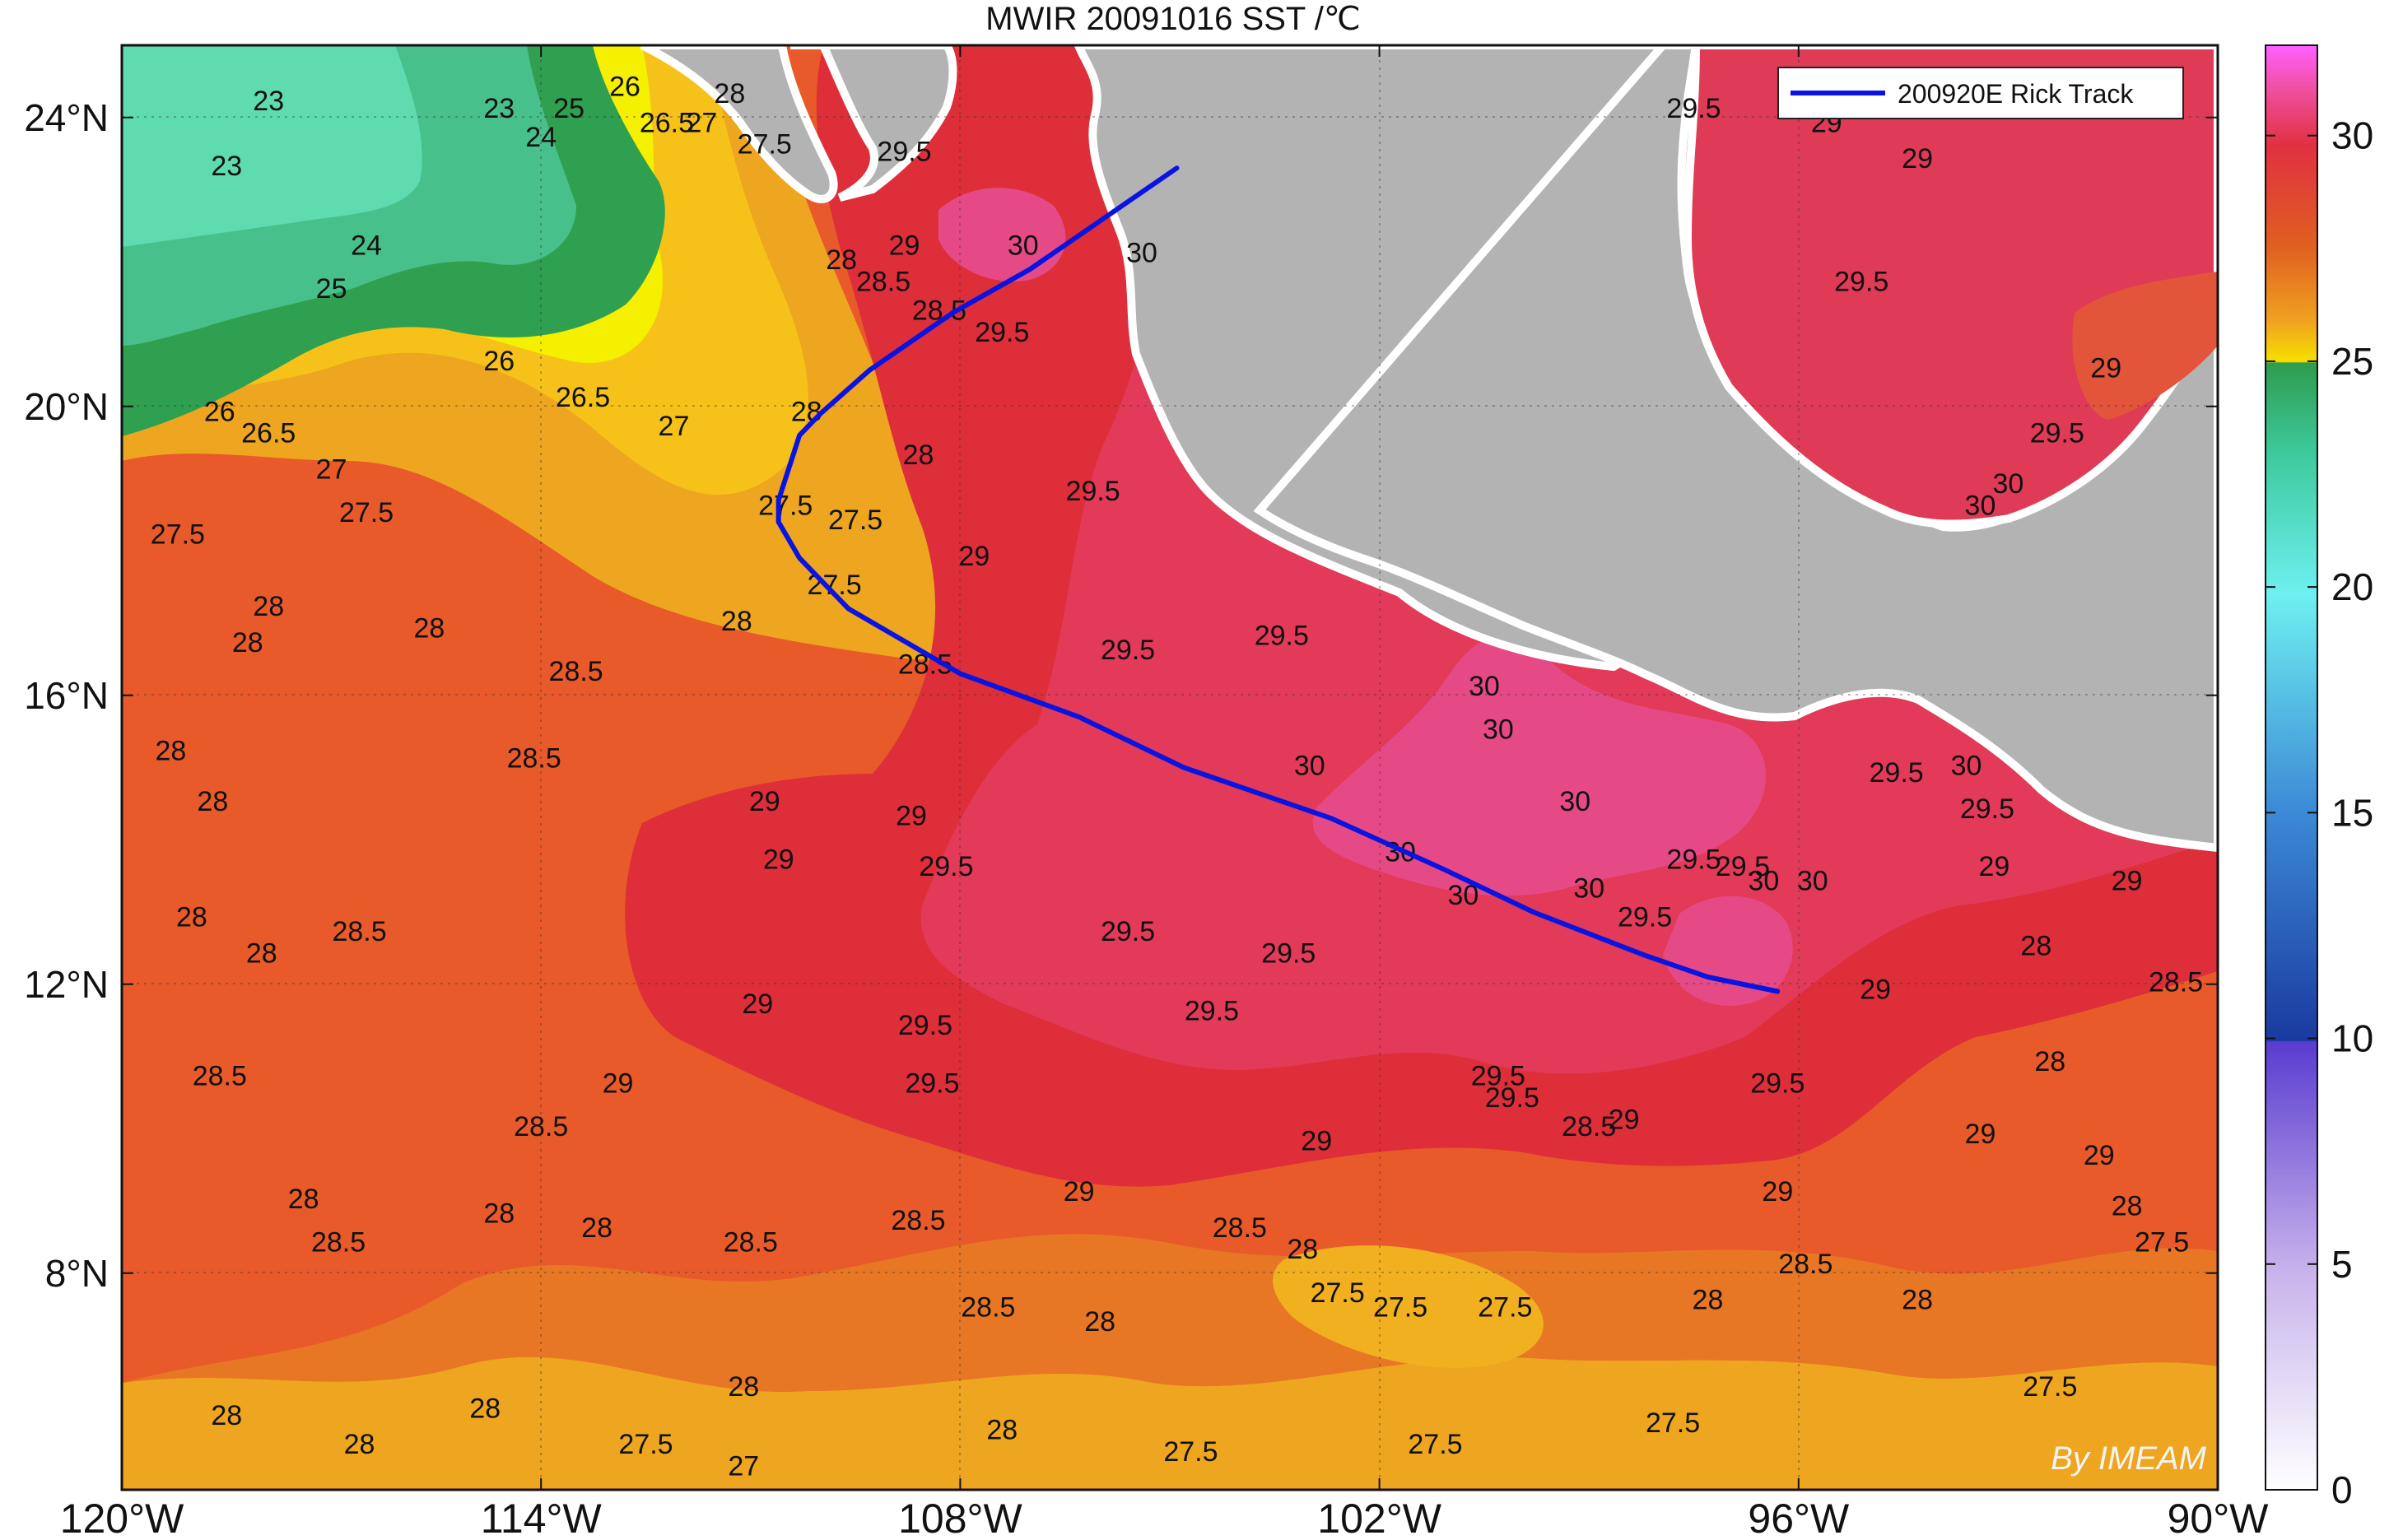 Image resolution: width=2389 pixels, height=1540 pixels. Describe the element at coordinates (366, 246) in the screenshot. I see `contour-label: 24` at that location.